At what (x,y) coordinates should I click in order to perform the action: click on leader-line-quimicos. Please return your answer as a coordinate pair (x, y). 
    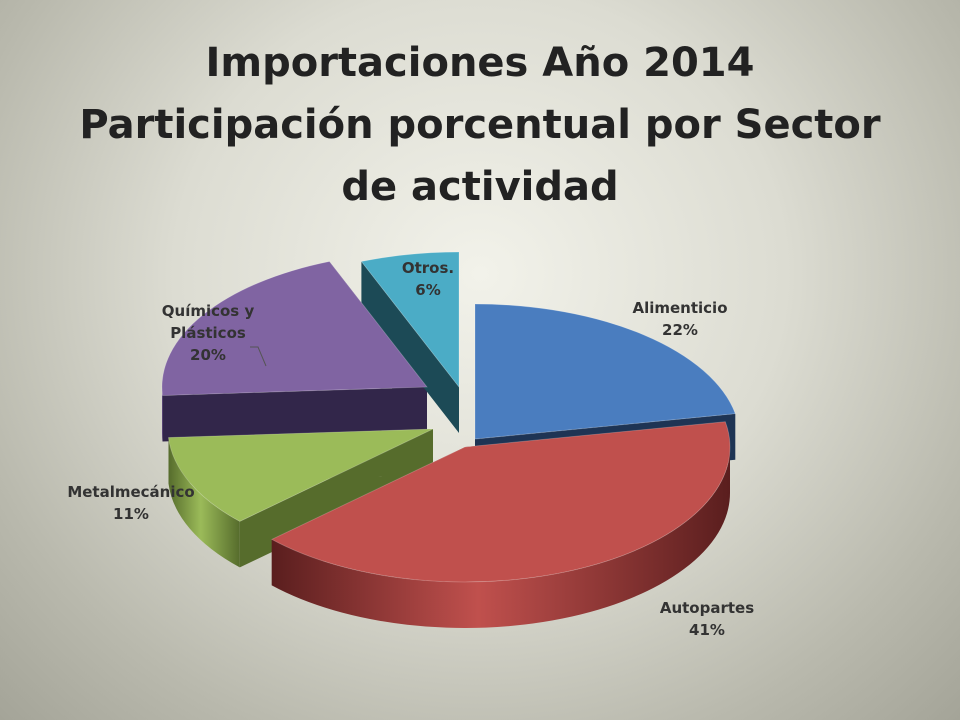
    Looking at the image, I should click on (258, 356).